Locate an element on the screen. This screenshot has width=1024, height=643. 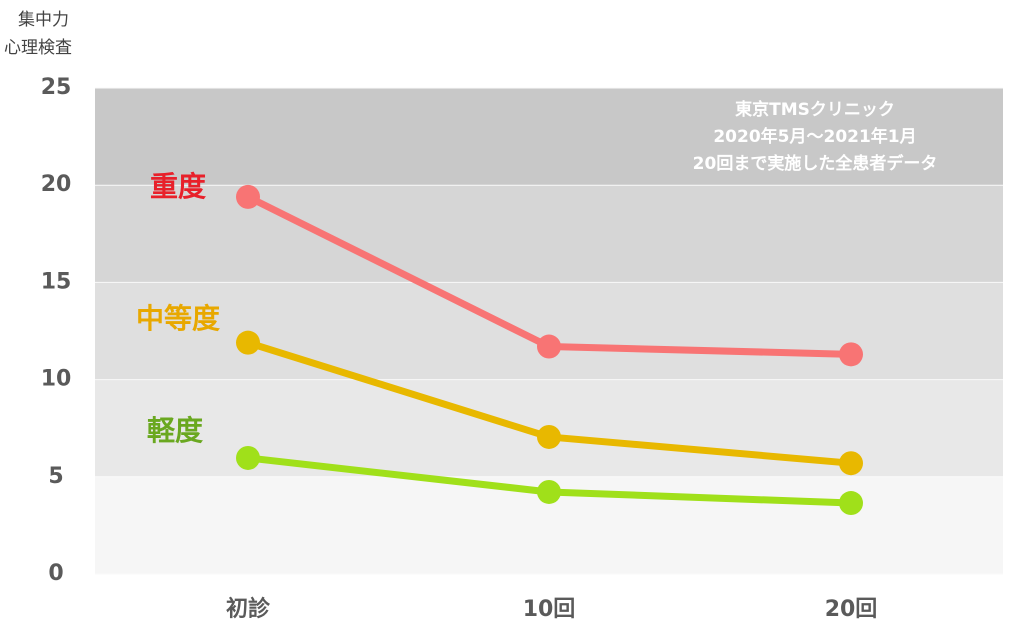
annotation: 2020年5月〜2021年1月 is located at coordinates (814, 136).